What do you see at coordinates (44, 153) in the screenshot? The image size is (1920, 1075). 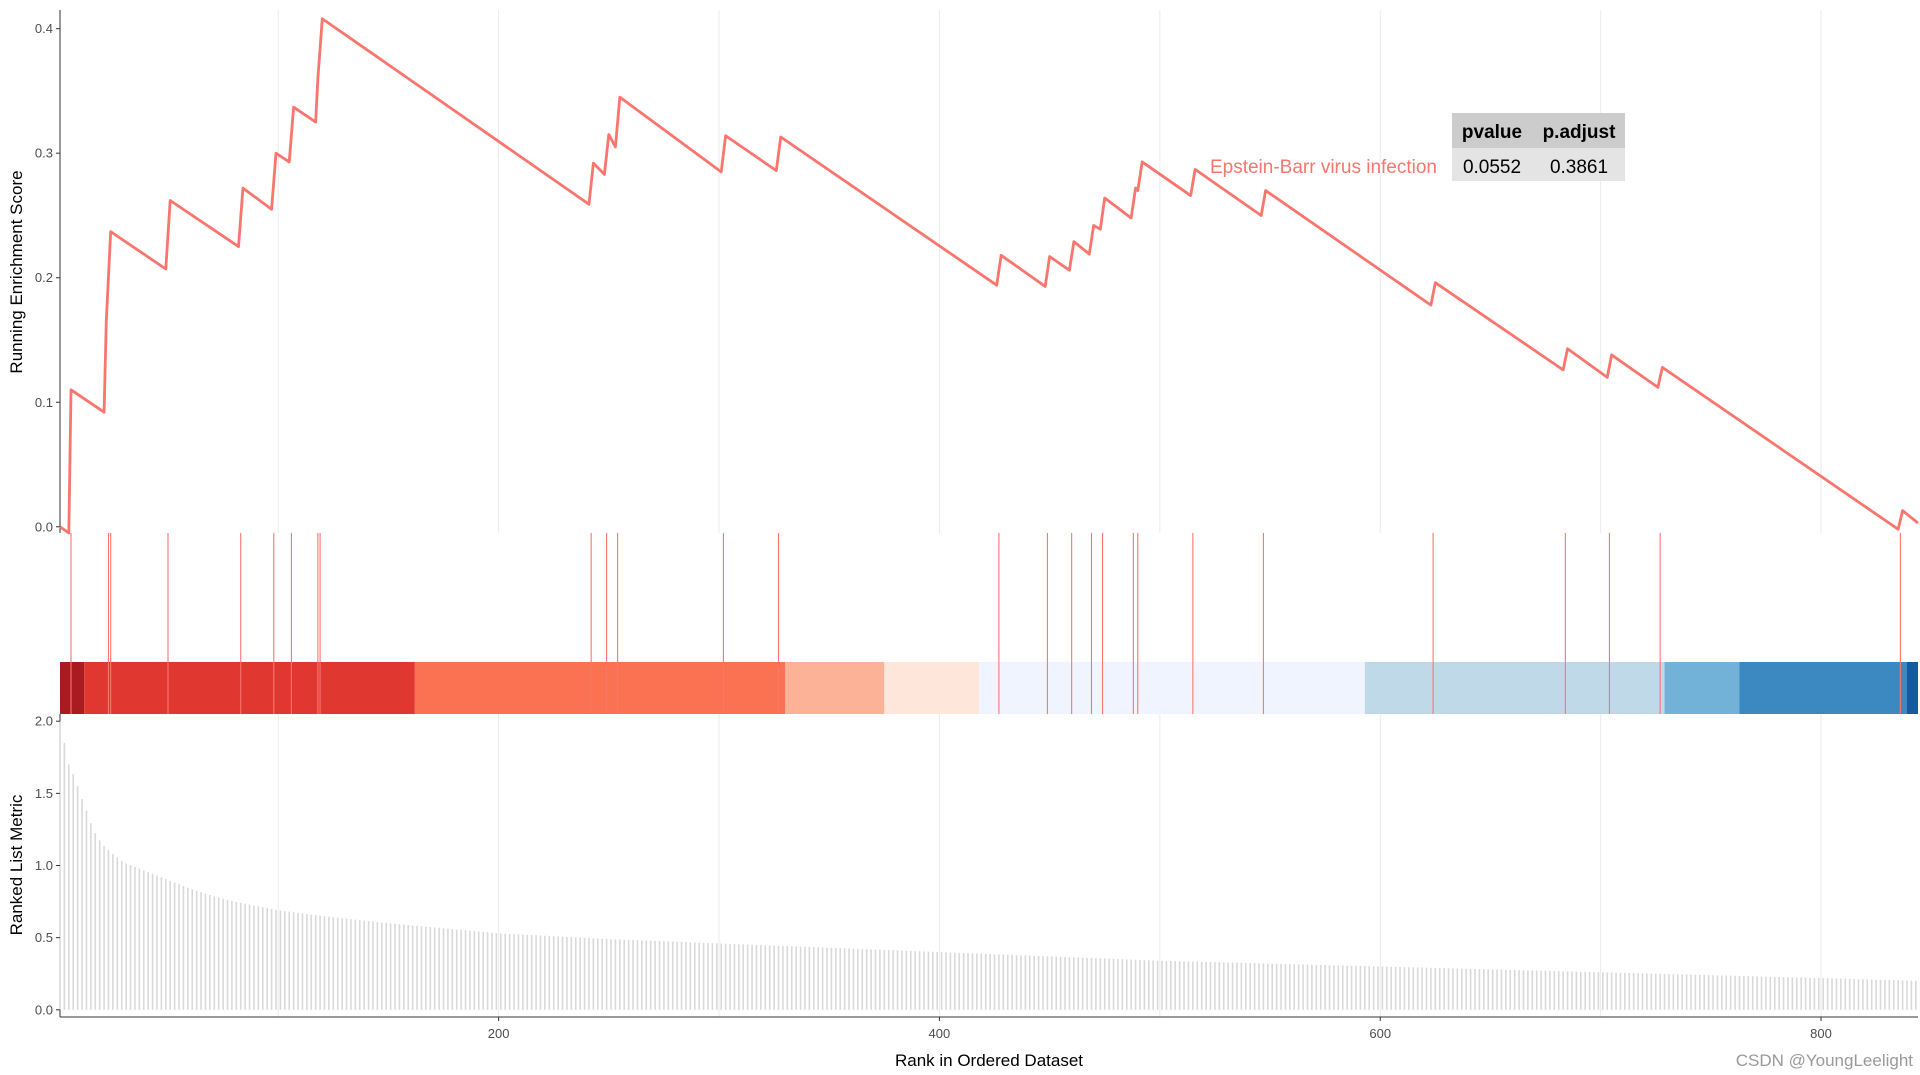 I see `top-y-tick-label: 0.3` at bounding box center [44, 153].